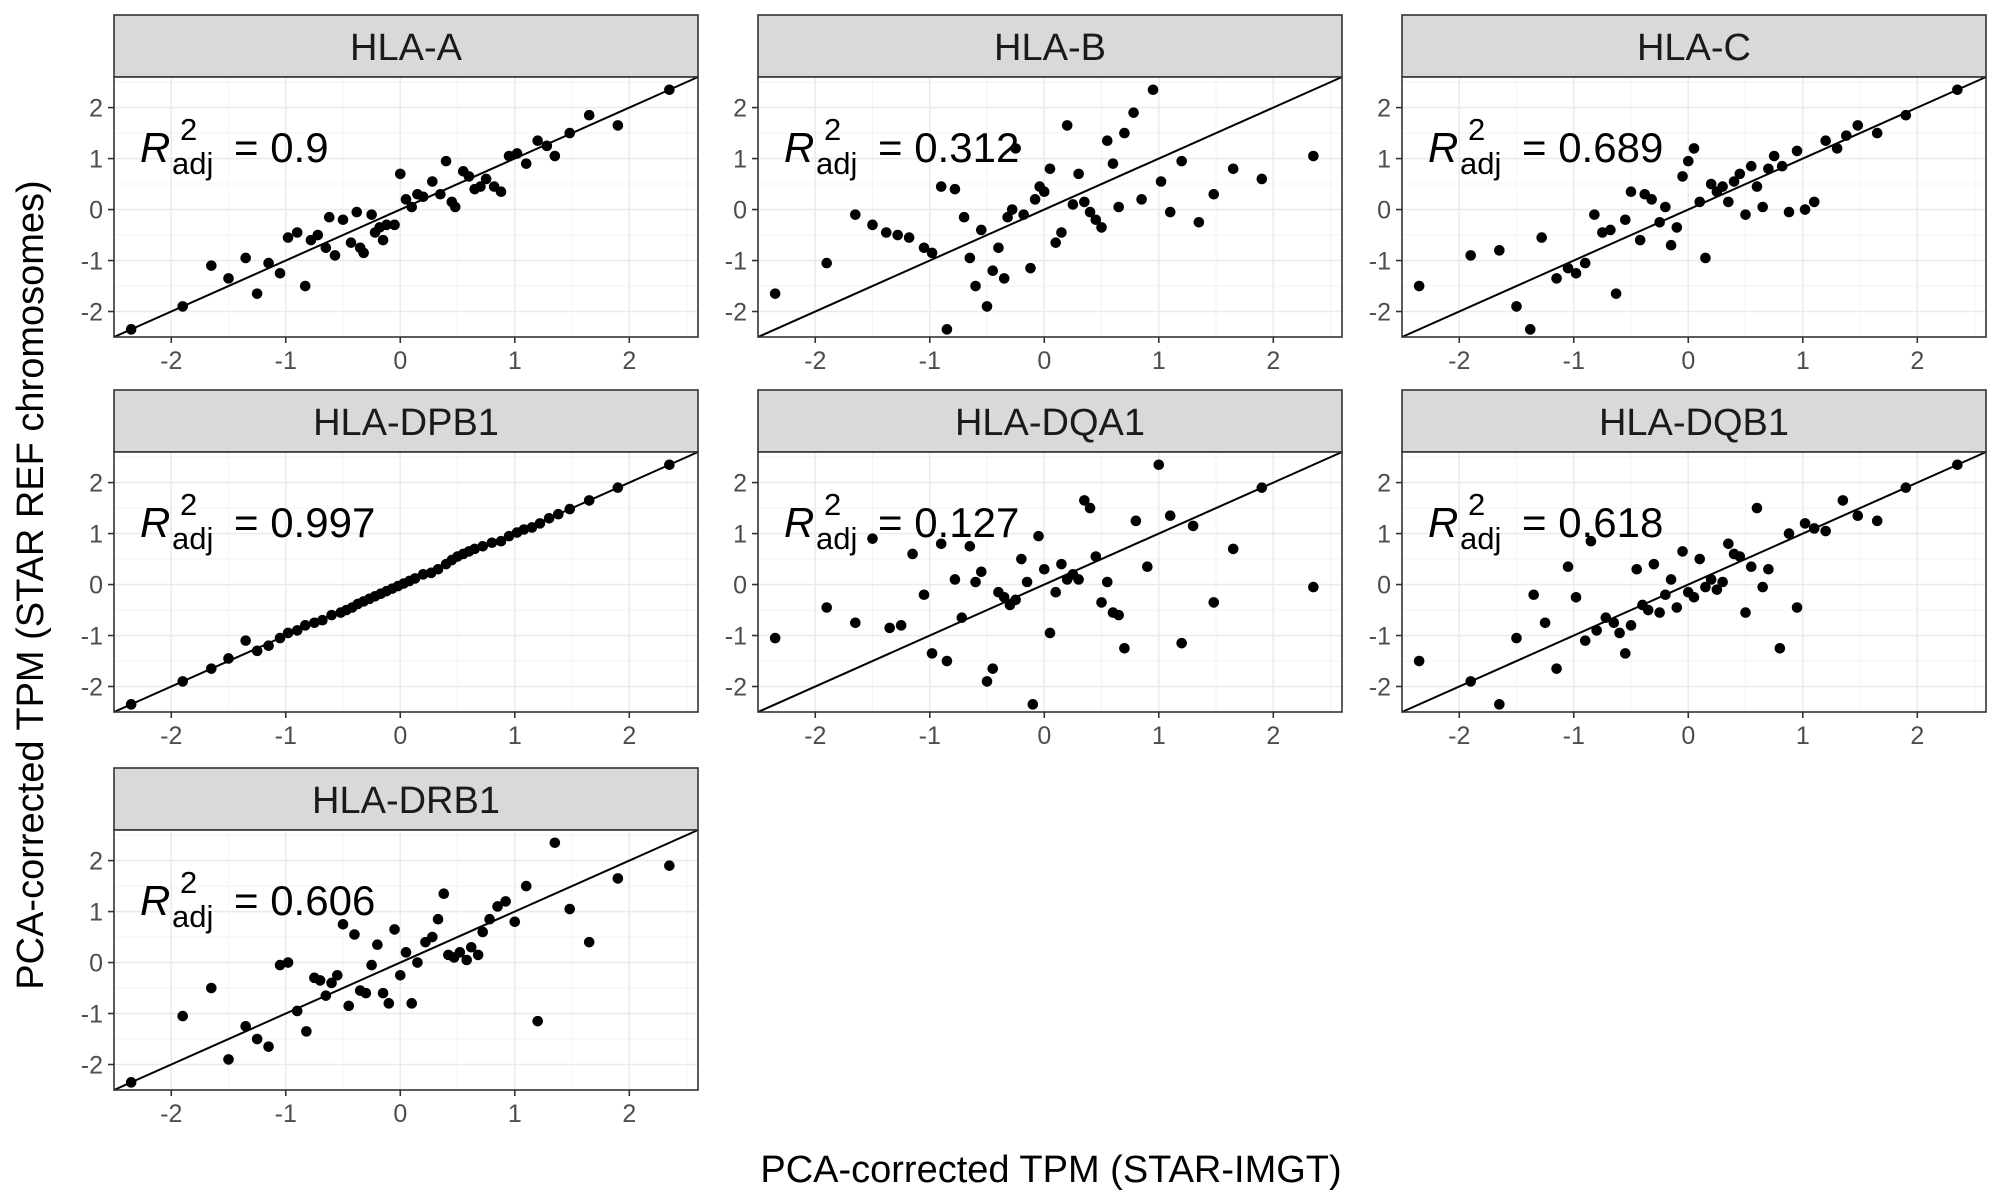  What do you see at coordinates (406, 48) in the screenshot?
I see `strip-label-hla-a: HLA-A` at bounding box center [406, 48].